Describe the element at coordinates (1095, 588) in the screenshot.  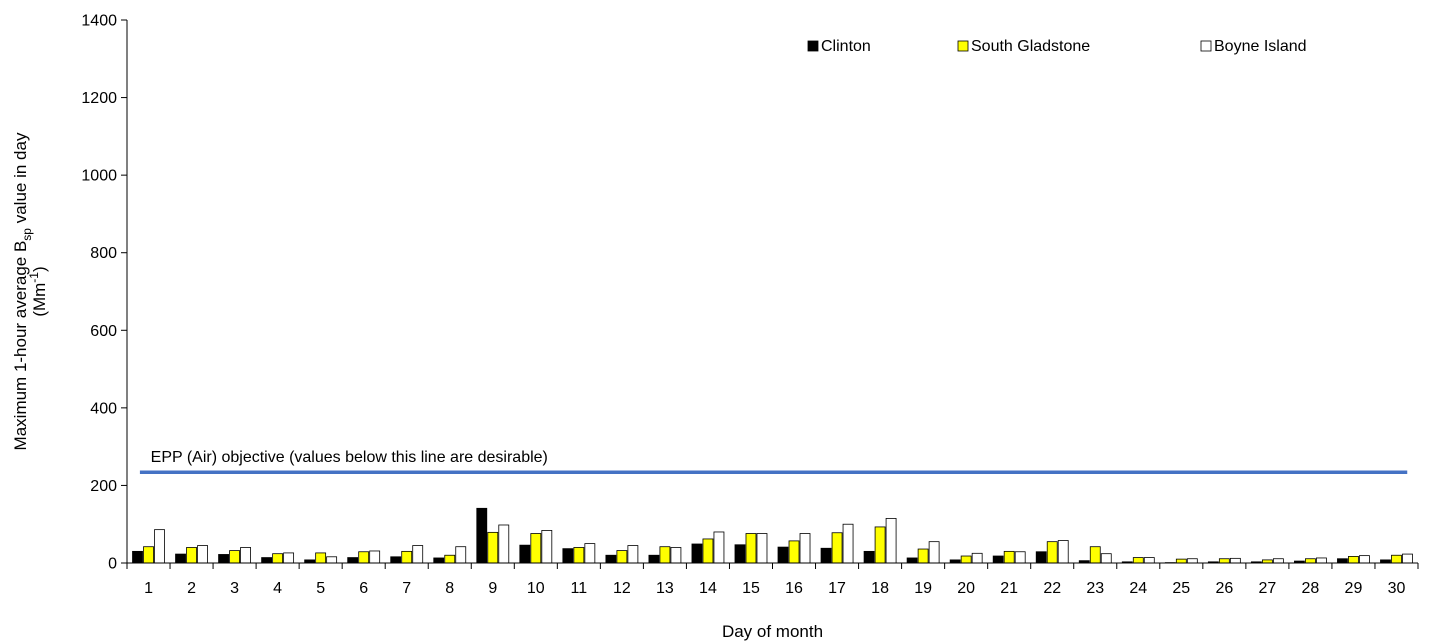
I see `x-tick-label: 23` at that location.